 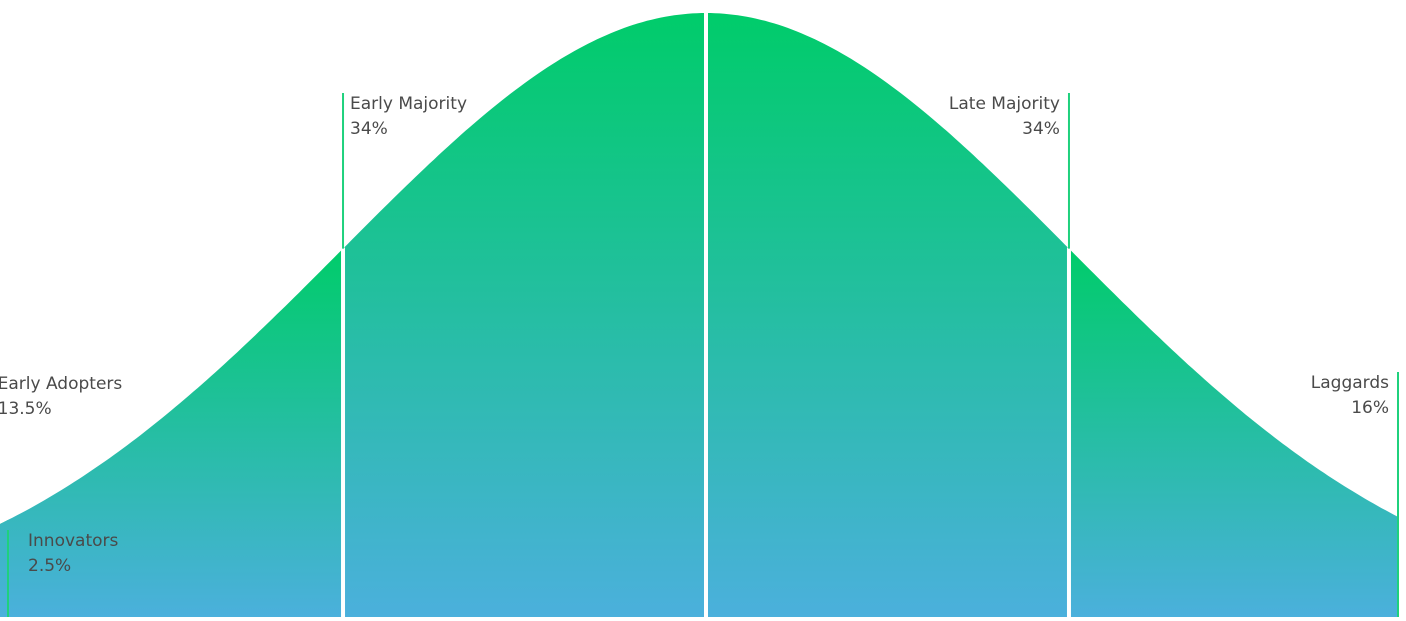 What do you see at coordinates (369, 129) in the screenshot?
I see `segment-percent-early-majority: 34%` at bounding box center [369, 129].